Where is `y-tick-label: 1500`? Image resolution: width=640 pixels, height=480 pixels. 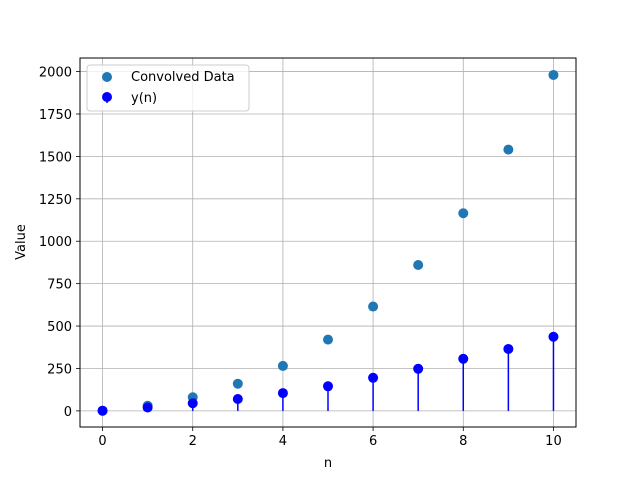 y-tick-label: 1500 is located at coordinates (55, 157).